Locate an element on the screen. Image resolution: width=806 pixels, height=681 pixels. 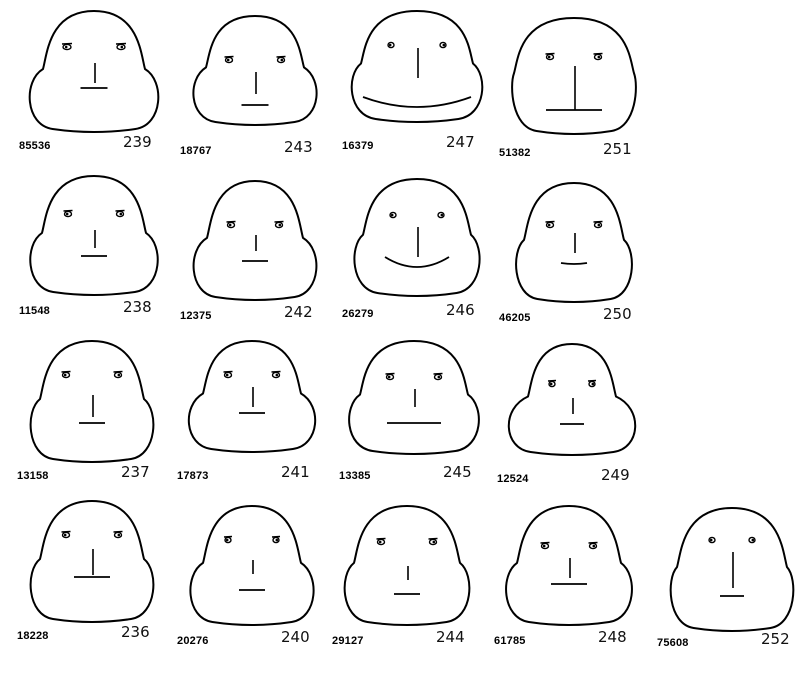
face-number: 252 is located at coordinates (775, 639).